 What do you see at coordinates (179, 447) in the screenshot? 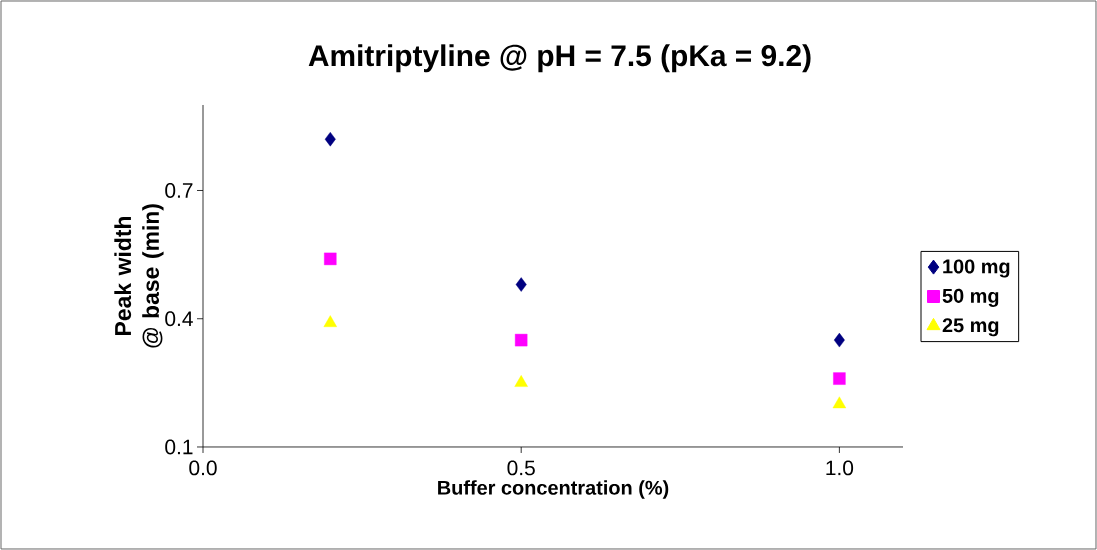
I see `y-tick-label: 0.1` at bounding box center [179, 447].